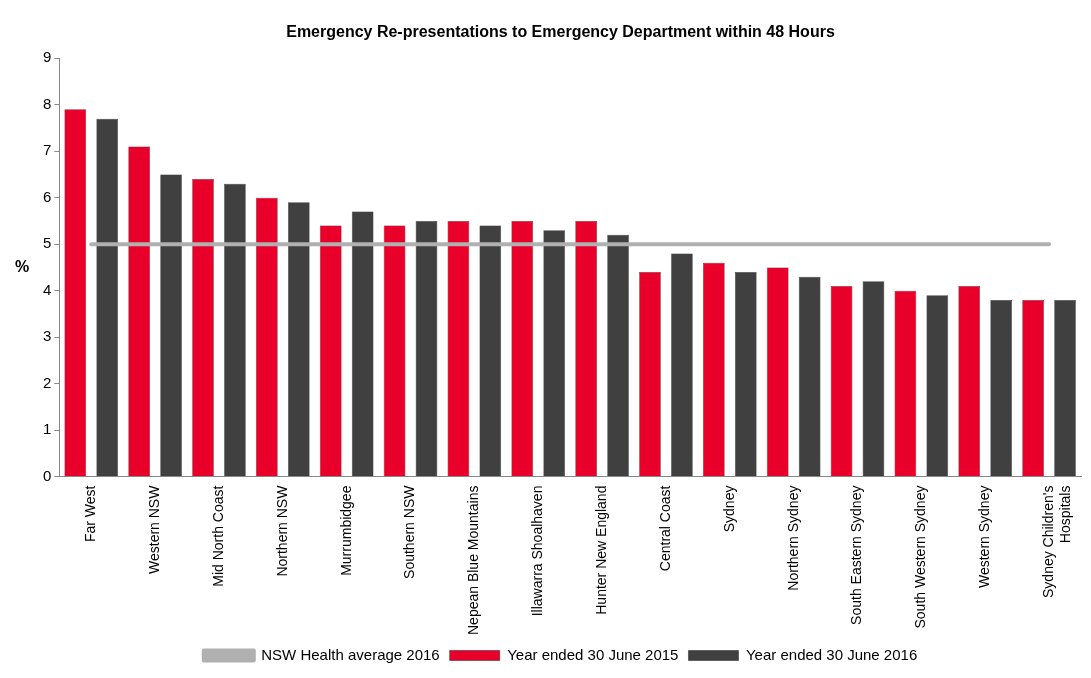  Describe the element at coordinates (47, 429) in the screenshot. I see `y-tick-label: 1` at that location.